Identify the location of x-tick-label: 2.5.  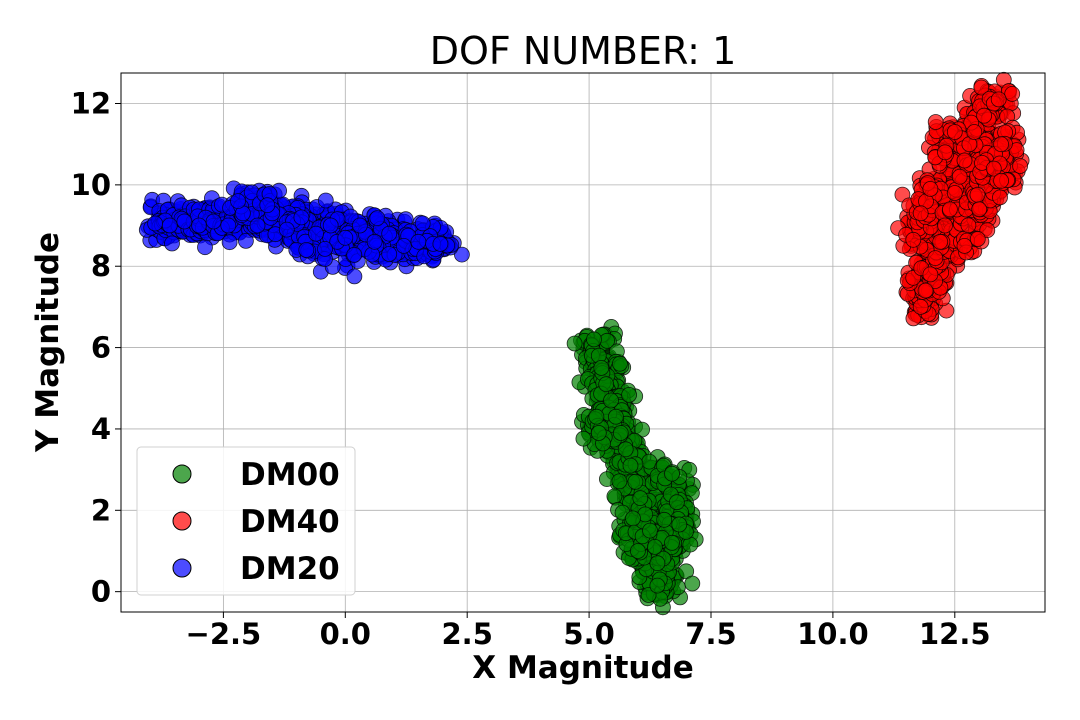
(467, 634).